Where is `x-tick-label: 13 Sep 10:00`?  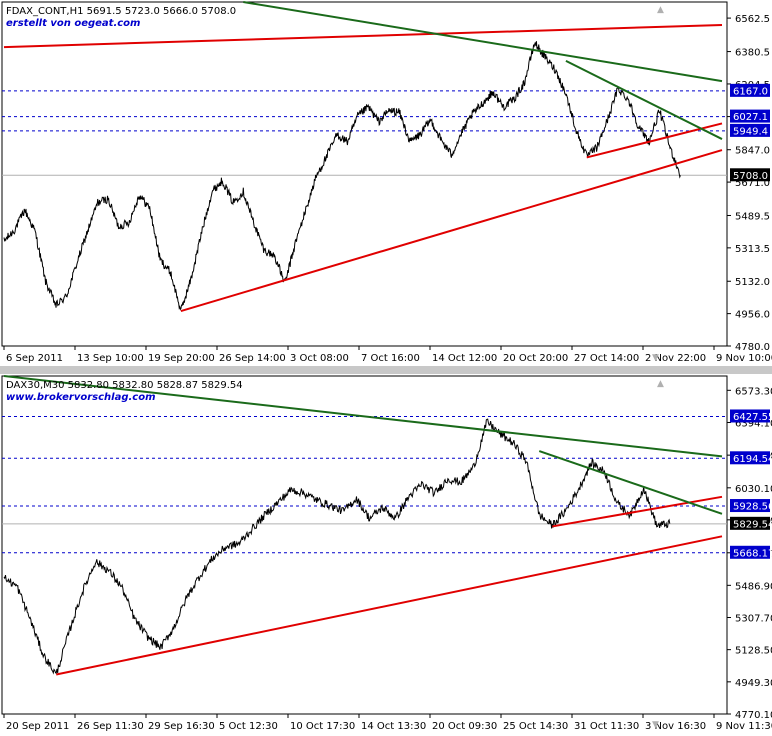 x-tick-label: 13 Sep 10:00 is located at coordinates (110, 358).